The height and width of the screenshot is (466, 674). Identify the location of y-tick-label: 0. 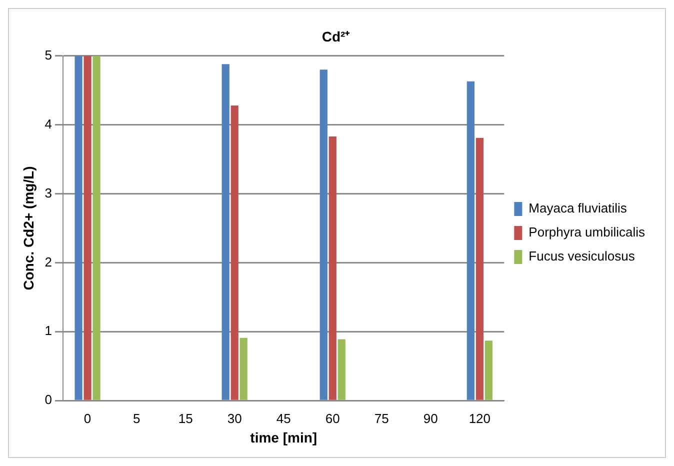
(48, 400).